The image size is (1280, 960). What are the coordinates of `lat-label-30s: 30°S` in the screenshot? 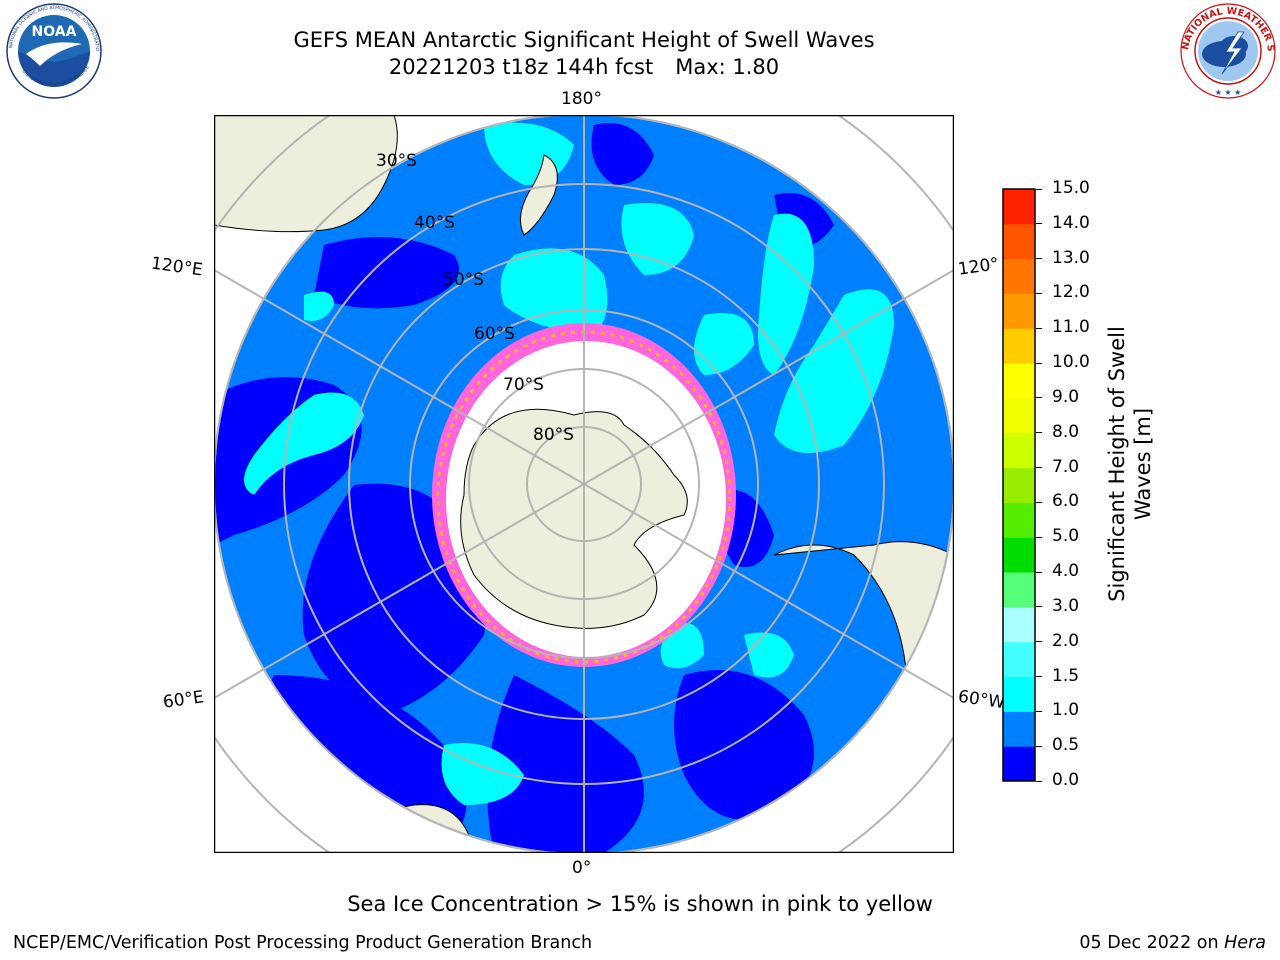 It's located at (396, 161).